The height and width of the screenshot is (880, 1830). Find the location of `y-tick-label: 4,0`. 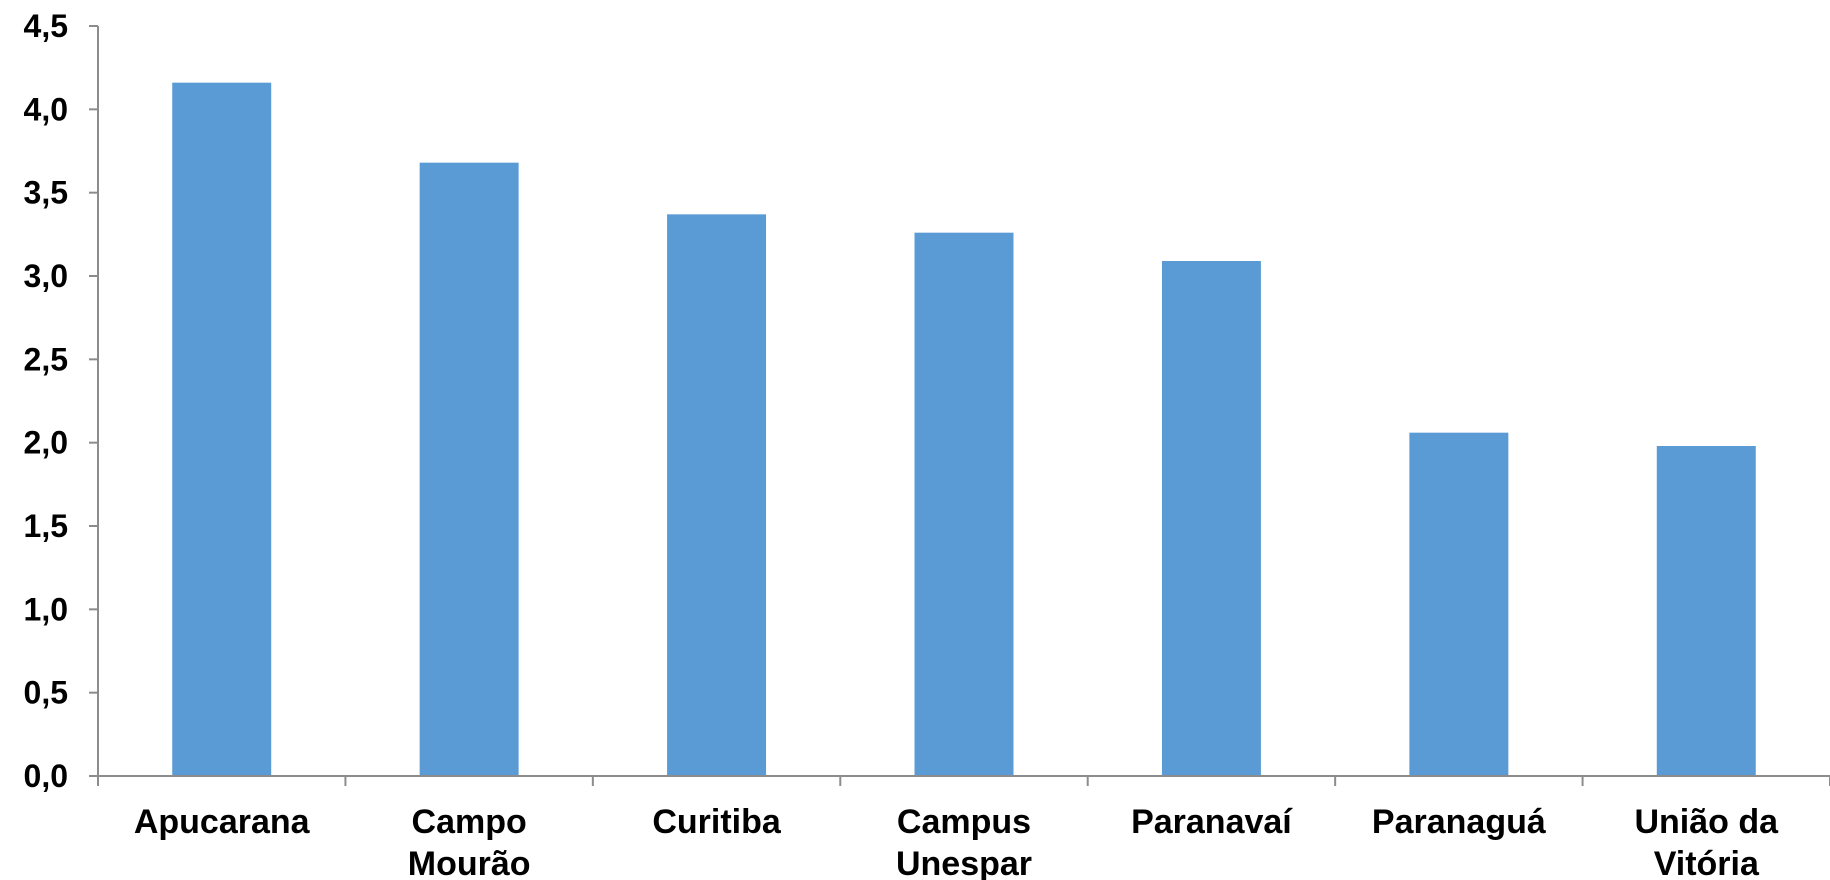

y-tick-label: 4,0 is located at coordinates (46, 109).